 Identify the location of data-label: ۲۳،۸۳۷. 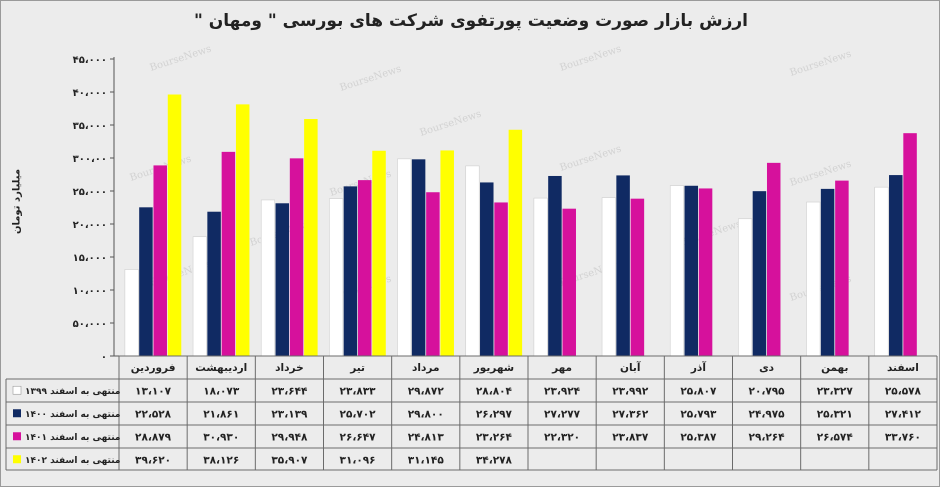
(630, 437).